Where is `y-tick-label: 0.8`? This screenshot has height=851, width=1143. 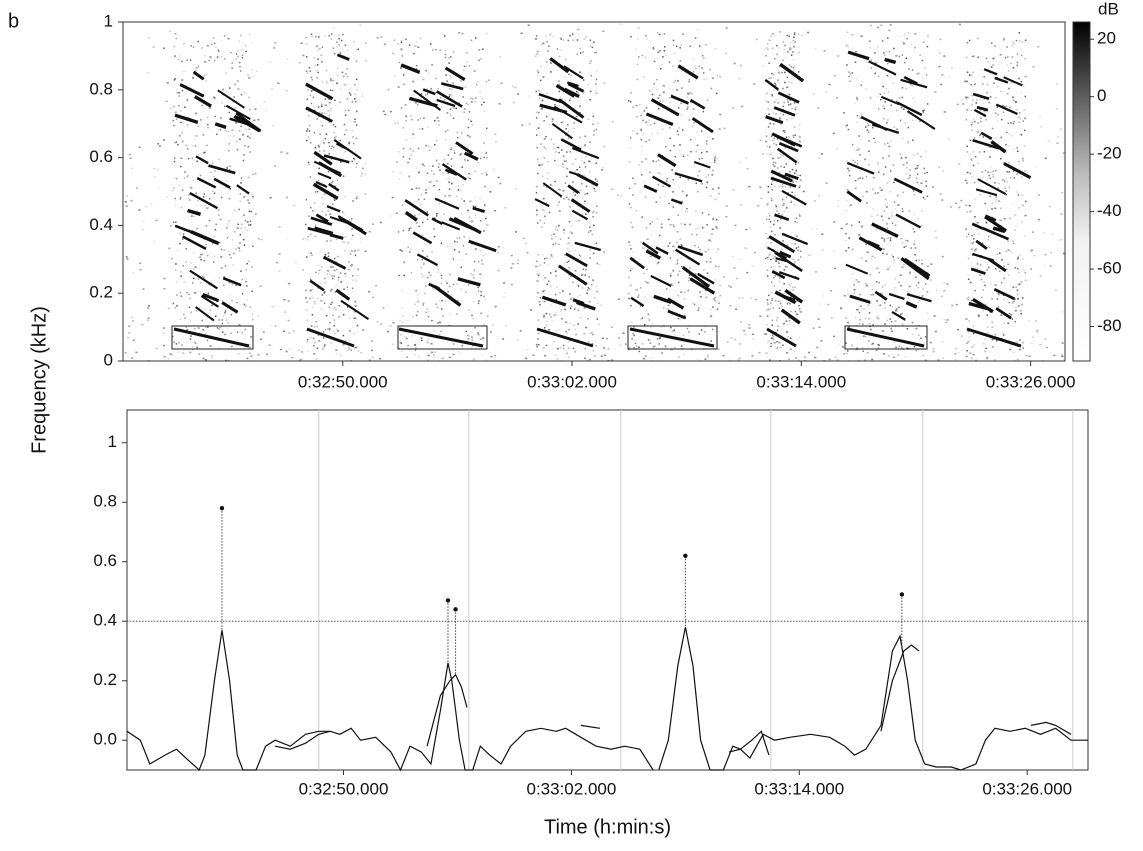 y-tick-label: 0.8 is located at coordinates (101, 88).